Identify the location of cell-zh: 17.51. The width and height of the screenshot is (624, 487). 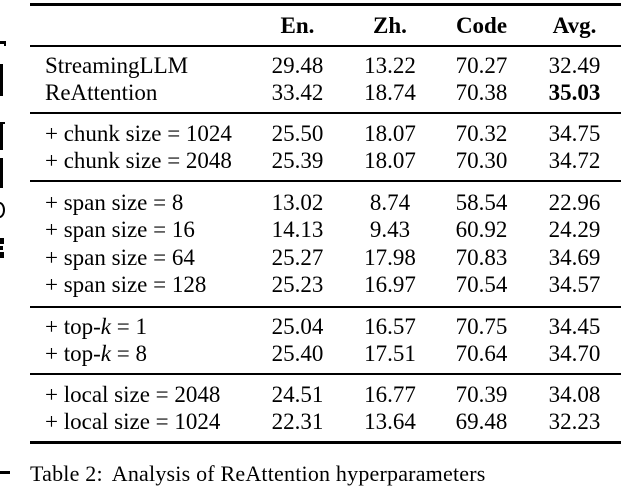
(390, 353).